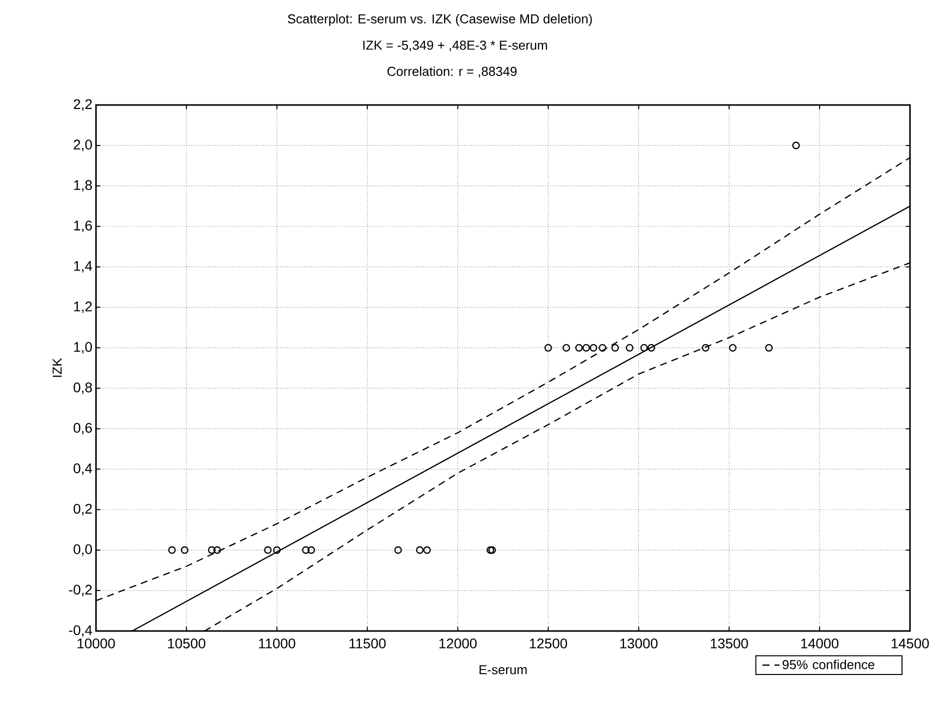 This screenshot has width=940, height=704. Describe the element at coordinates (455, 46) in the screenshot. I see `chart-subtitle: IZK = -5,349 + ,48E-3 * E-serum` at that location.